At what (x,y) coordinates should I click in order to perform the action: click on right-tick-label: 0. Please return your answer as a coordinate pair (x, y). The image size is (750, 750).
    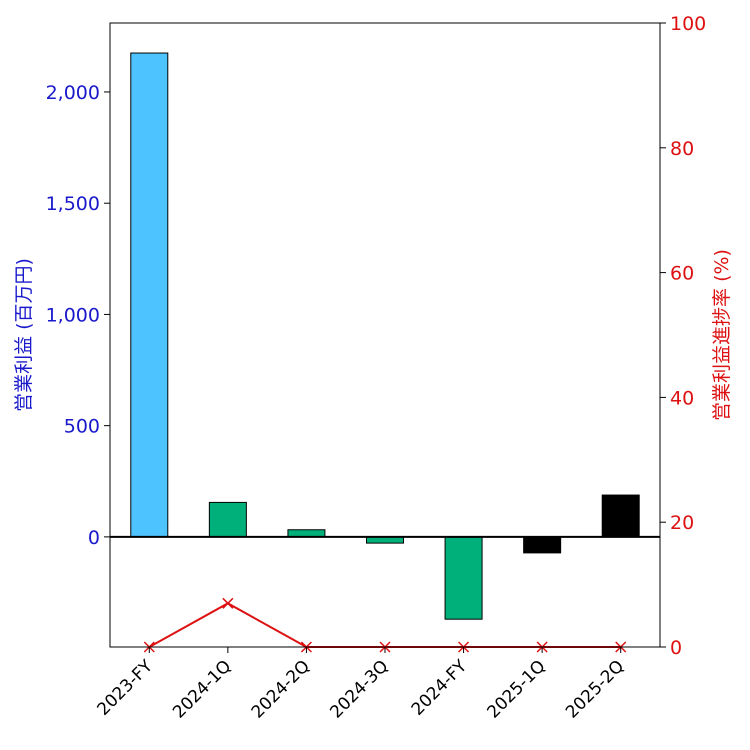
    Looking at the image, I should click on (676, 648).